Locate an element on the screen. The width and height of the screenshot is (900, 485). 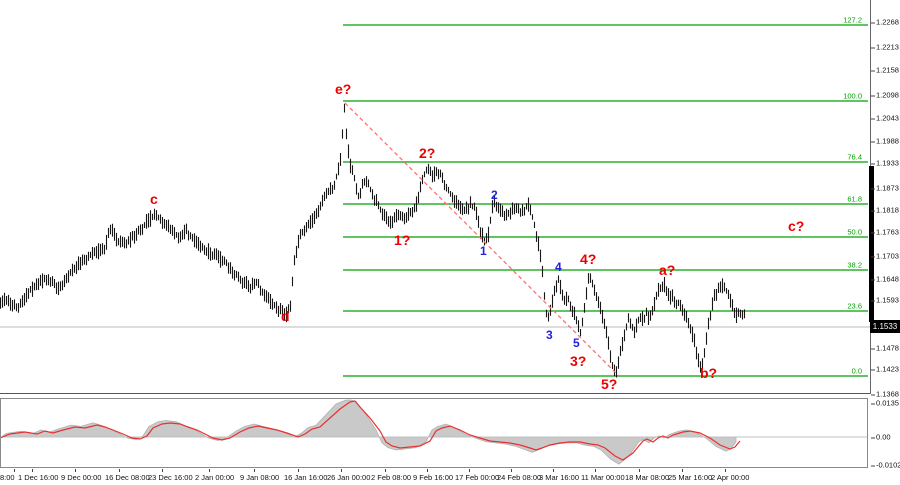
oscillator-tick-label: 0.0135 is located at coordinates (885, 403).